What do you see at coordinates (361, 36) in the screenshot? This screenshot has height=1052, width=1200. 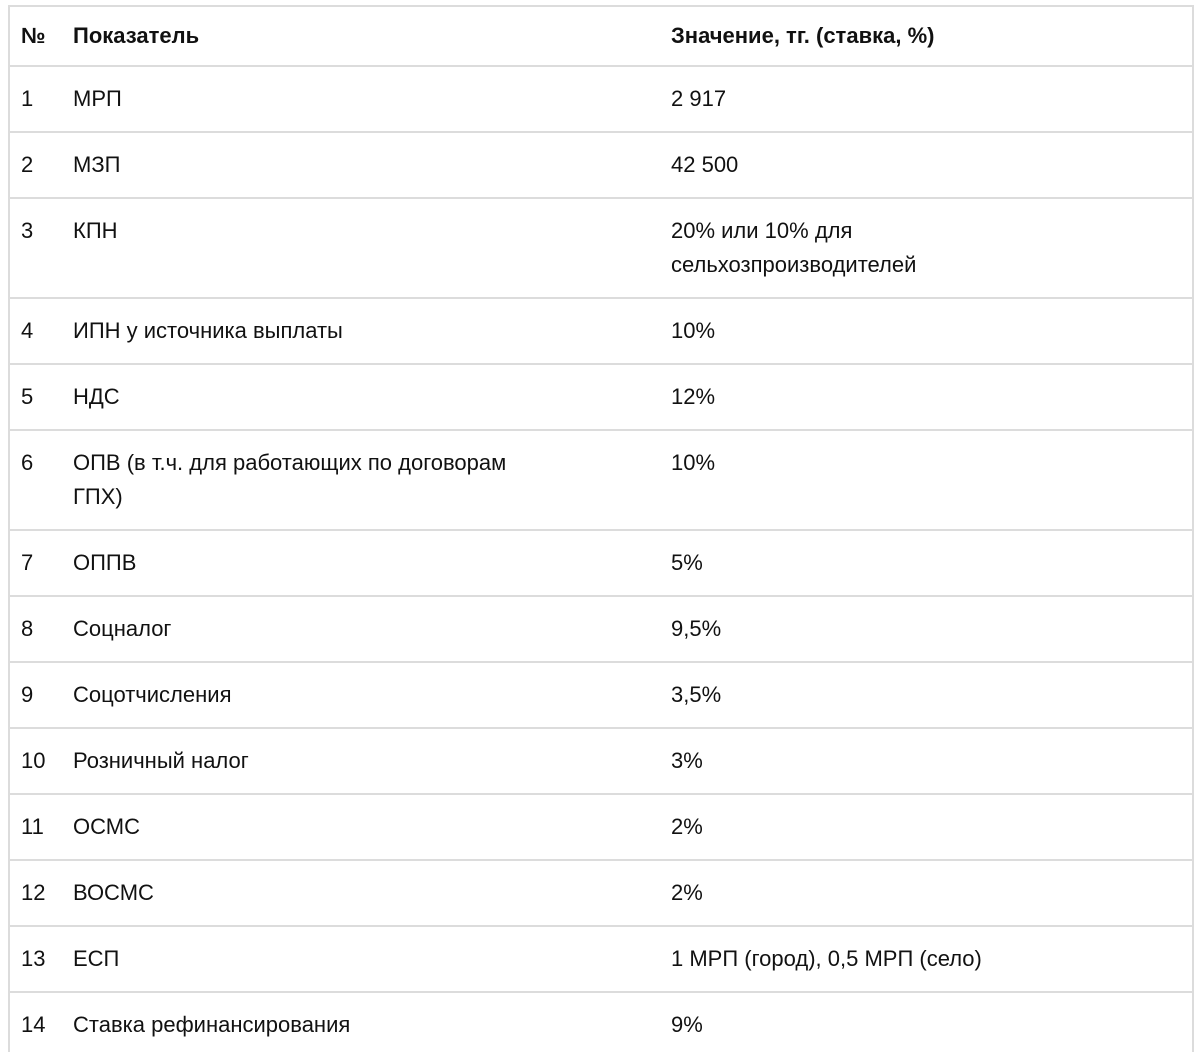 I see `header-indicator-column: Показатель` at bounding box center [361, 36].